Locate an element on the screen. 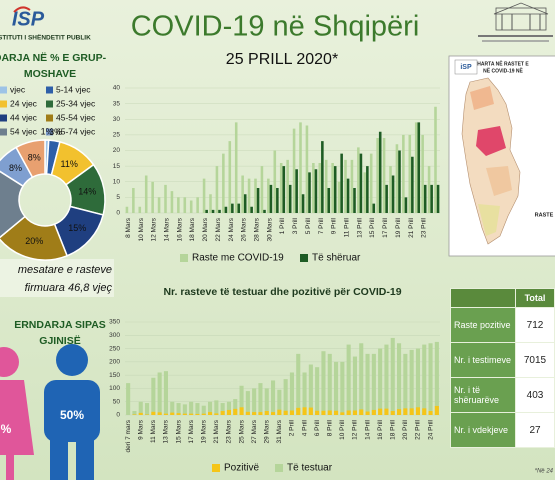 This screenshot has height=480, width=555. x-tick-label: 19 Prill is located at coordinates (398, 227).